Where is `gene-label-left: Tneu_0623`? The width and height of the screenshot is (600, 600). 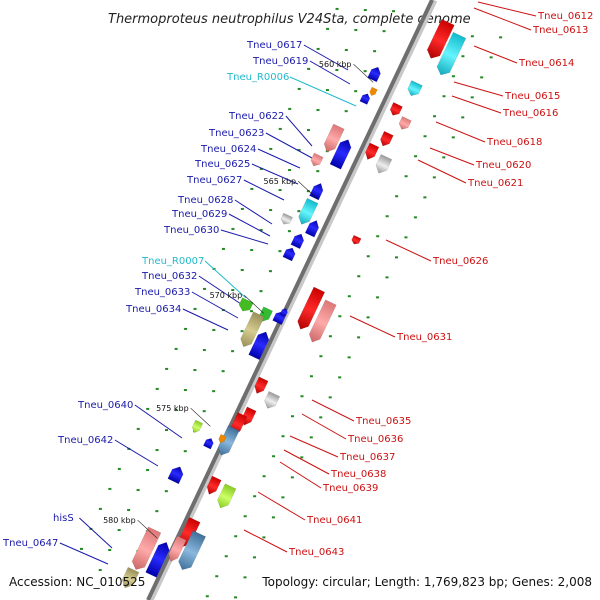
gene-label-left: Tneu_0623 is located at coordinates (236, 133).